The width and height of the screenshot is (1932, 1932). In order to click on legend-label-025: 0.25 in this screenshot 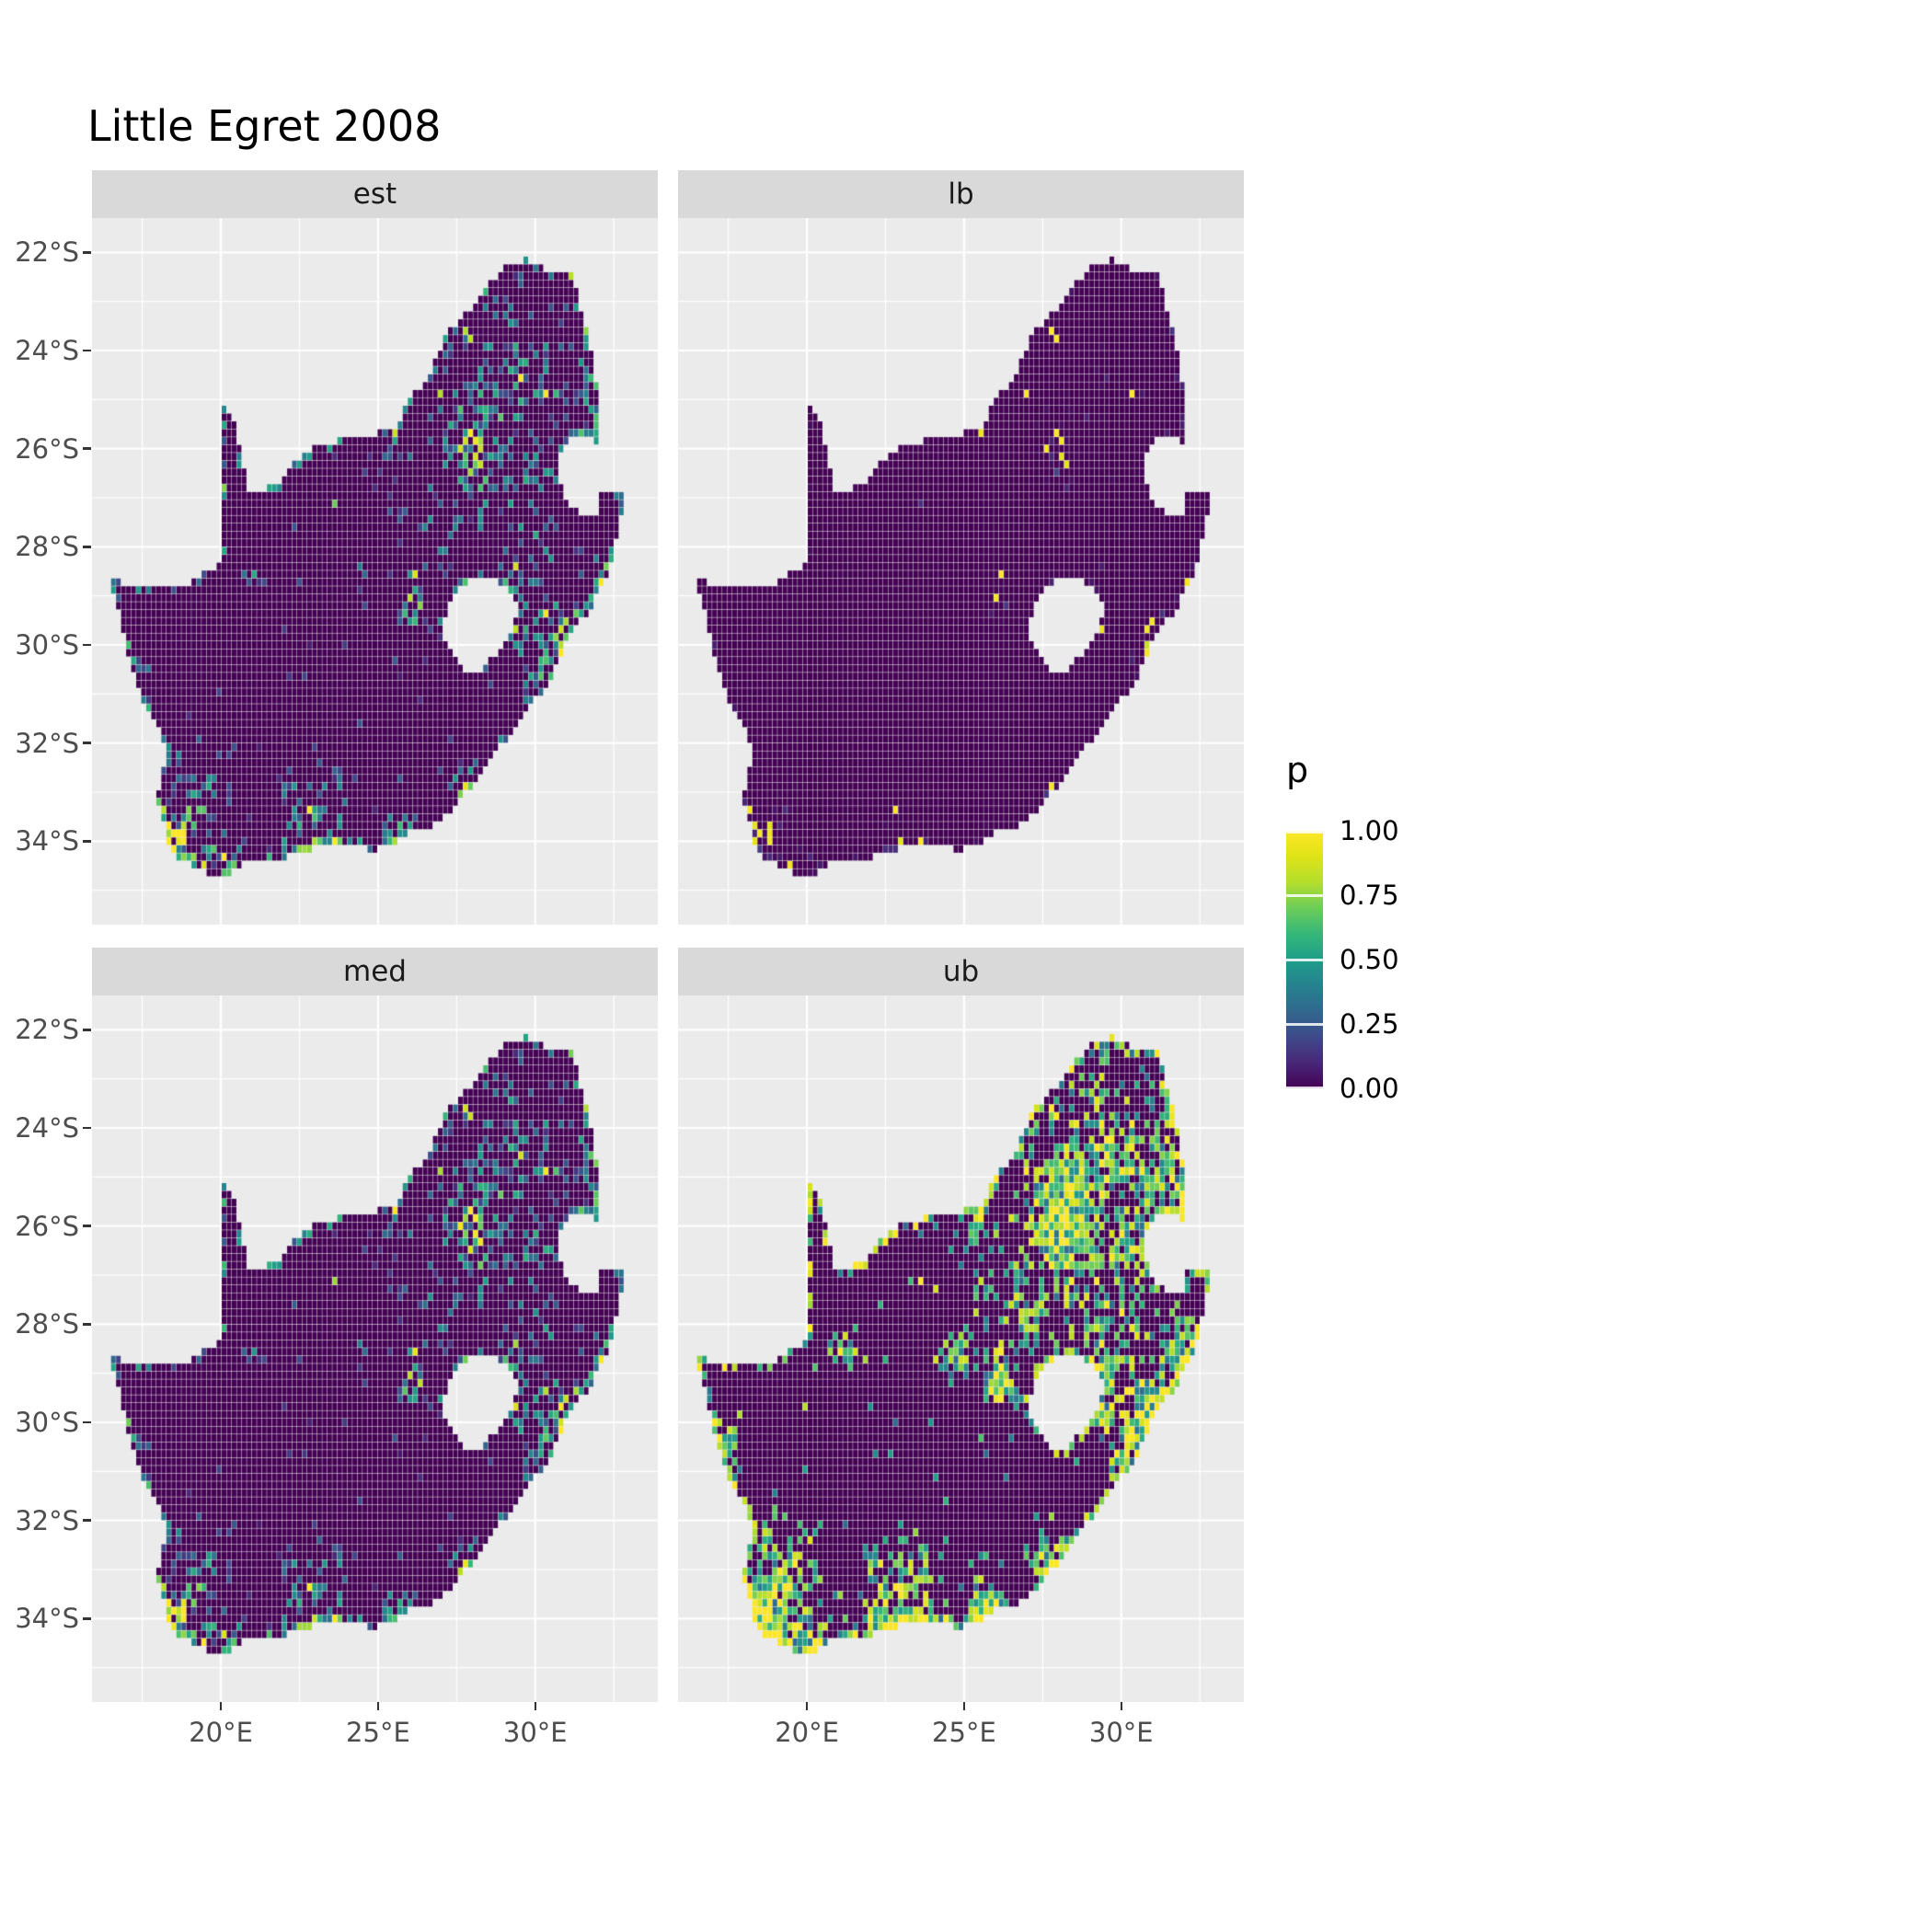, I will do `click(1369, 1024)`.